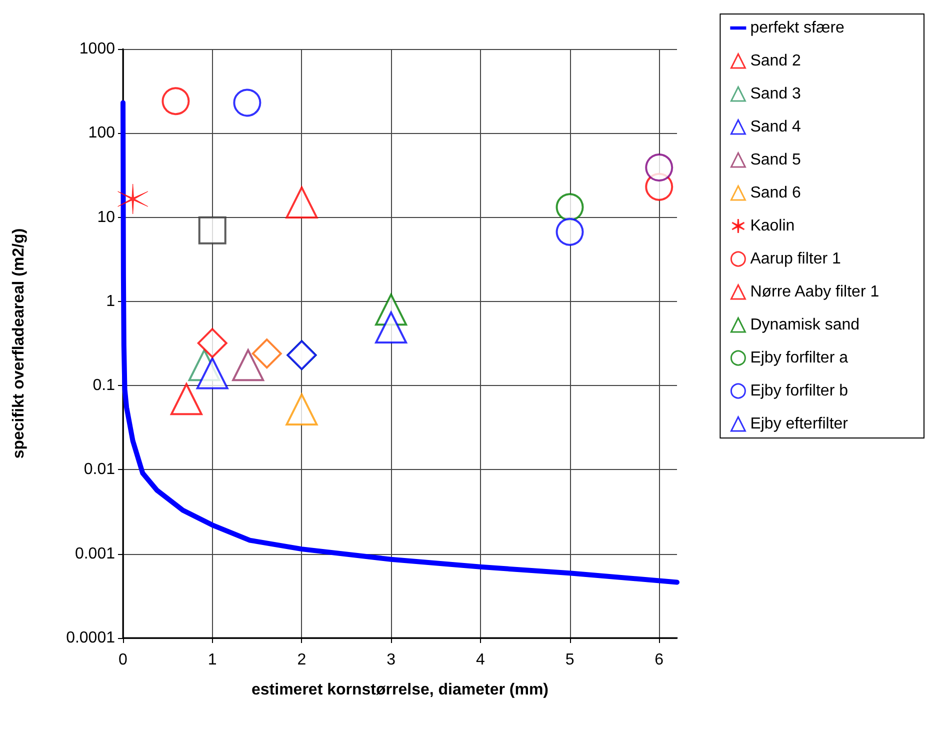 The height and width of the screenshot is (749, 926). What do you see at coordinates (212, 660) in the screenshot?
I see `x-tick-label: 1` at bounding box center [212, 660].